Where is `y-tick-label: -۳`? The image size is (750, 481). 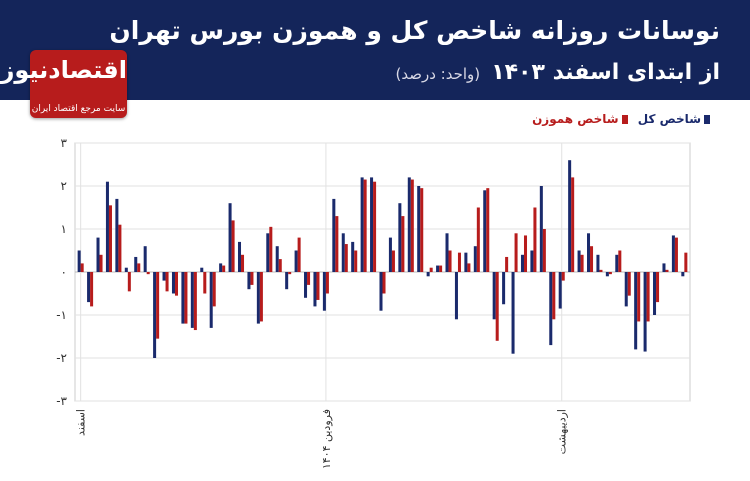 y-tick-label: -۳ is located at coordinates (61, 401).